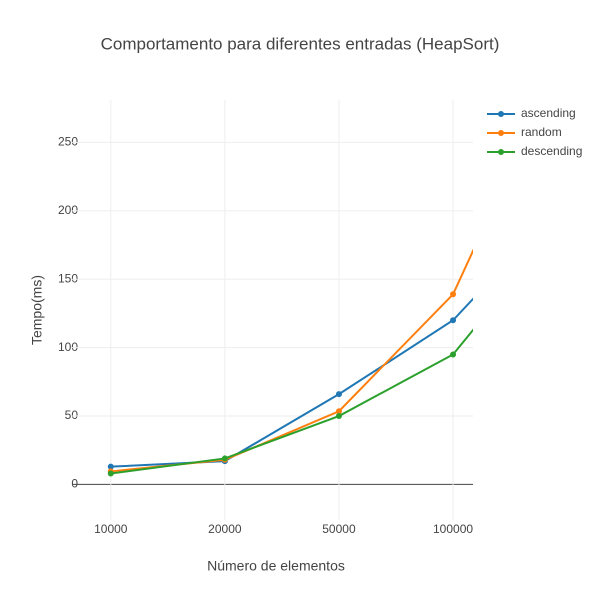 Image resolution: width=600 pixels, height=600 pixels. Describe the element at coordinates (111, 529) in the screenshot. I see `x-tick-label: 10000` at that location.